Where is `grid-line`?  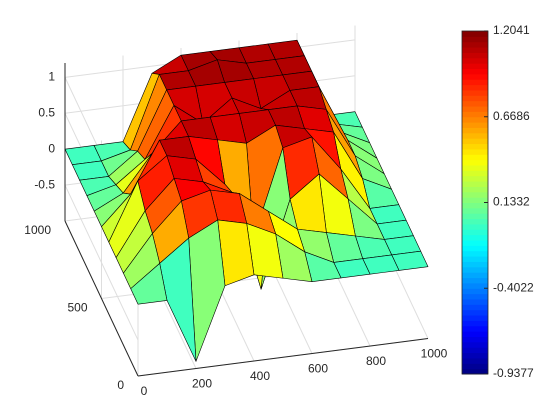 grid-line is located at coordinates (101, 262).